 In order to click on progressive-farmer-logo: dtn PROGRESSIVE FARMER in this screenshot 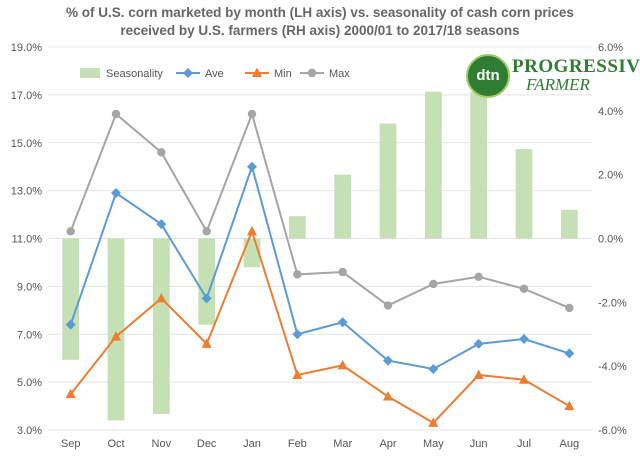, I will do `click(553, 75)`.